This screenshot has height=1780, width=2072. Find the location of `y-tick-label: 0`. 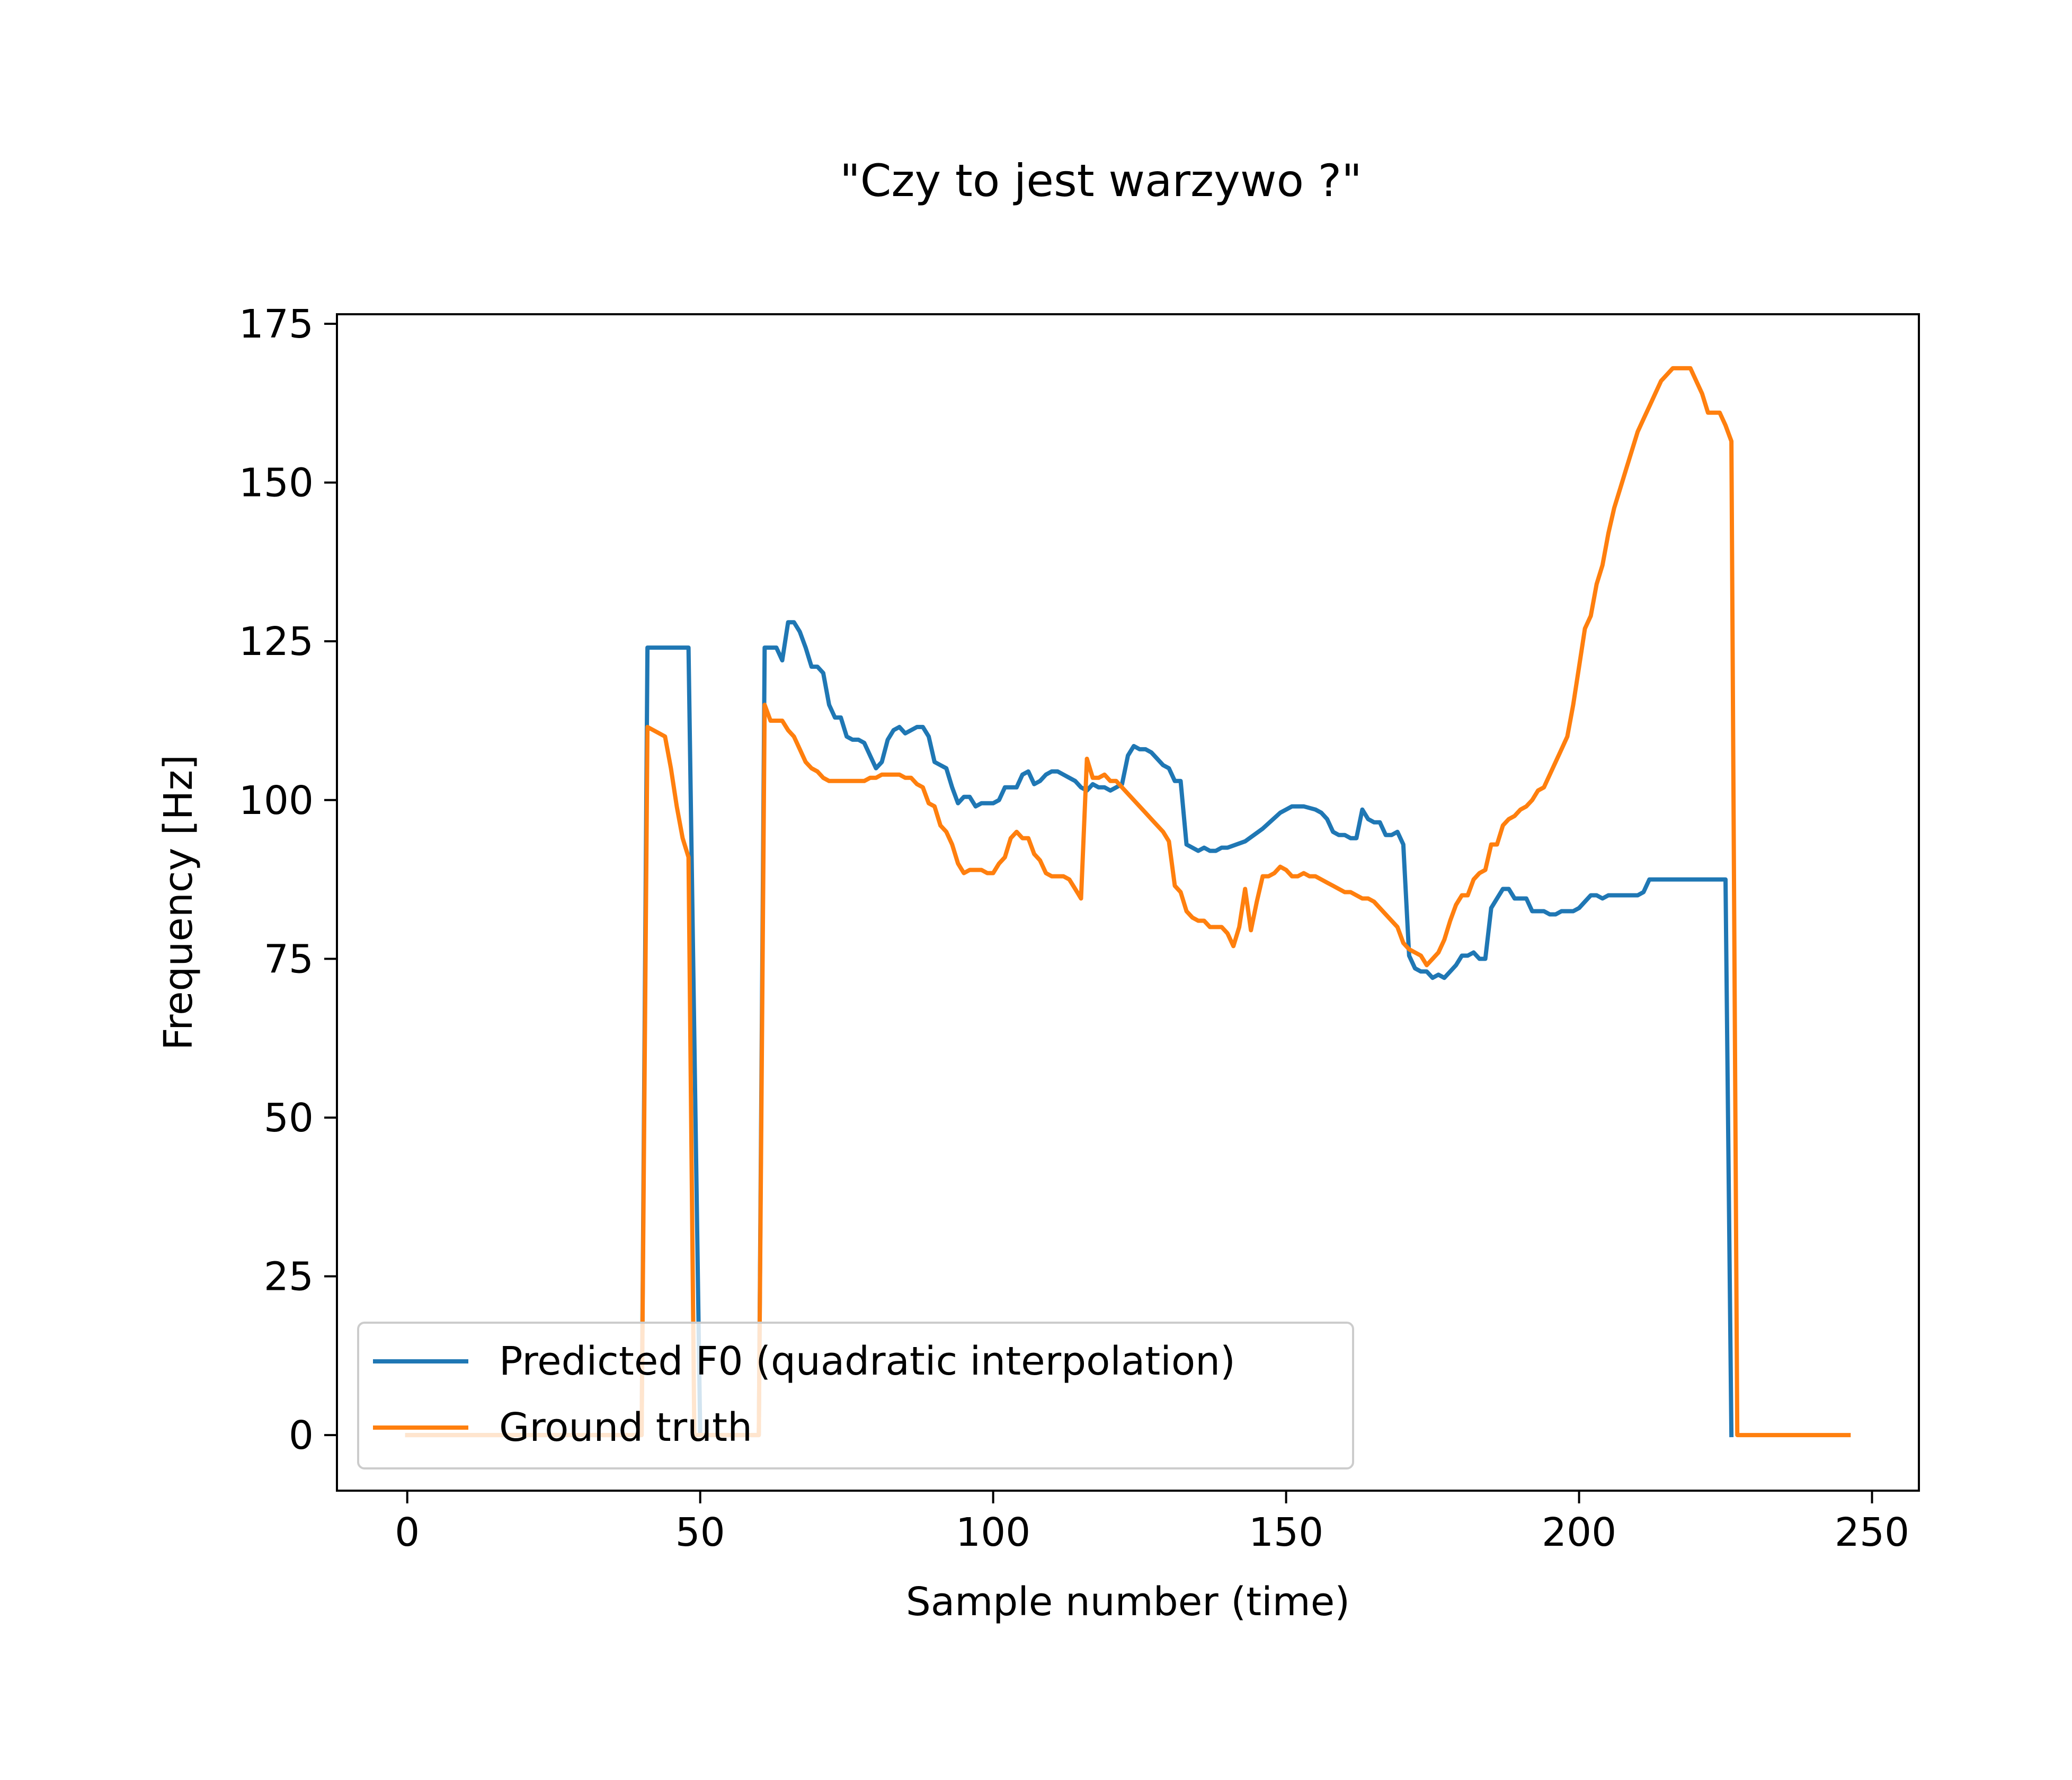

y-tick-label: 0 is located at coordinates (301, 1435).